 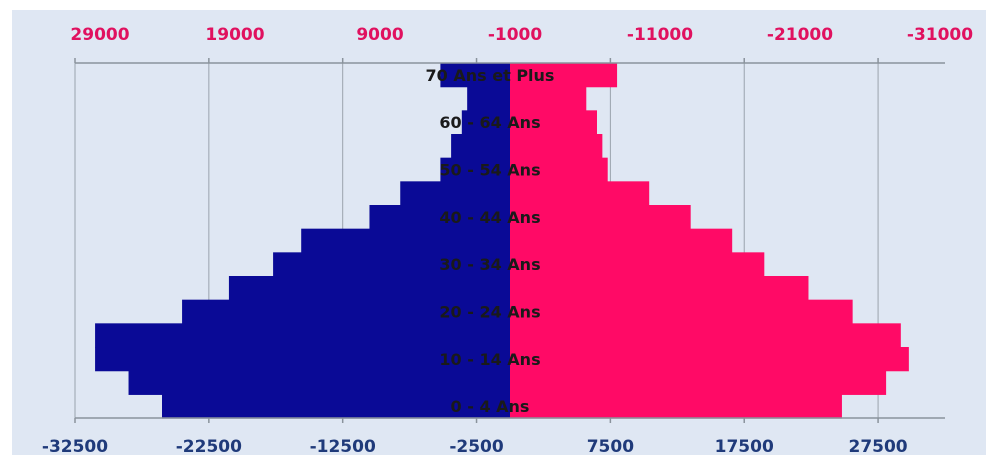 I want to click on top-axis-ticks: 29000 19000 9000 -1000 -11000 -21000 -31000, so click(x=521, y=35).